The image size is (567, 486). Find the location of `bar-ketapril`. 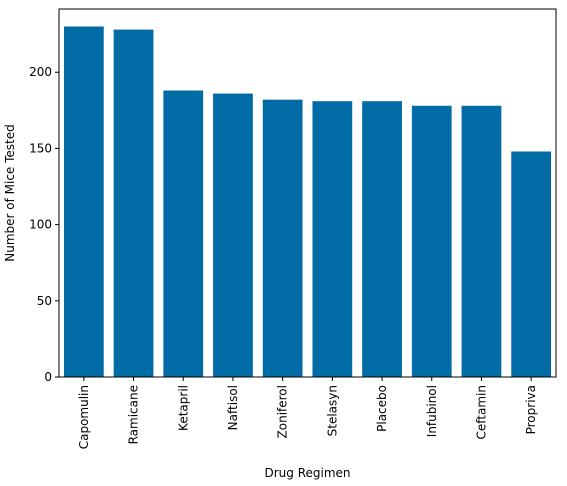

bar-ketapril is located at coordinates (183, 234).